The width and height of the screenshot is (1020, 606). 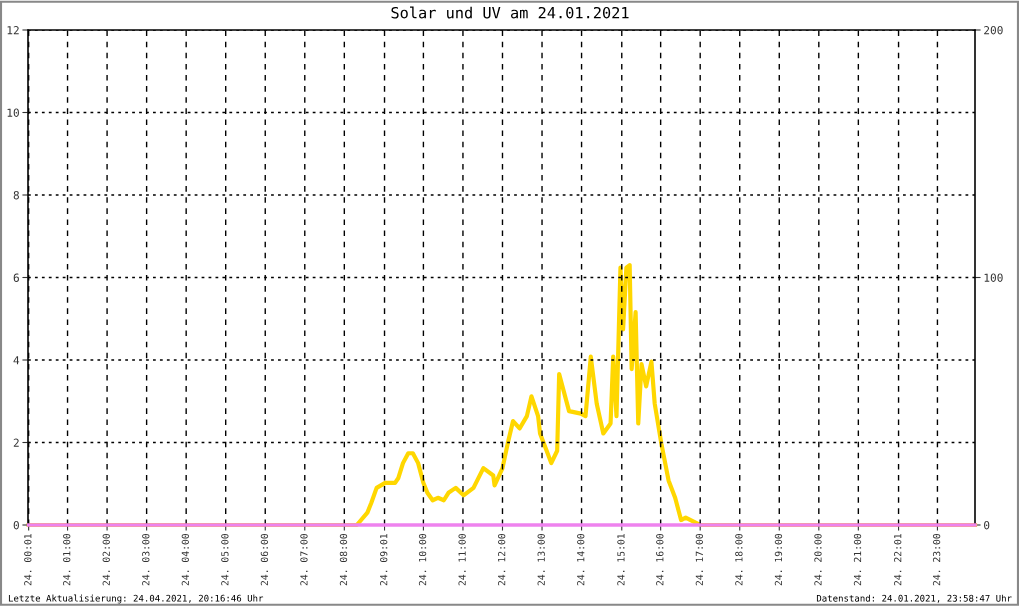 What do you see at coordinates (264, 559) in the screenshot?
I see `x-tick-label: 24. 06:00` at bounding box center [264, 559].